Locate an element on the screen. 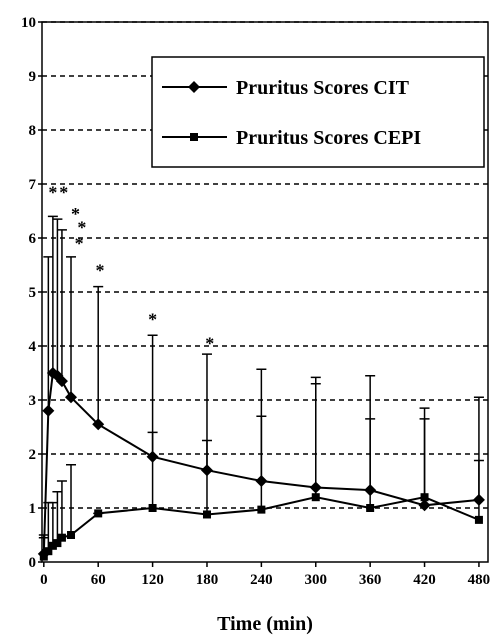 This screenshot has width=495, height=642. y-tick-label: 9 is located at coordinates (33, 77).